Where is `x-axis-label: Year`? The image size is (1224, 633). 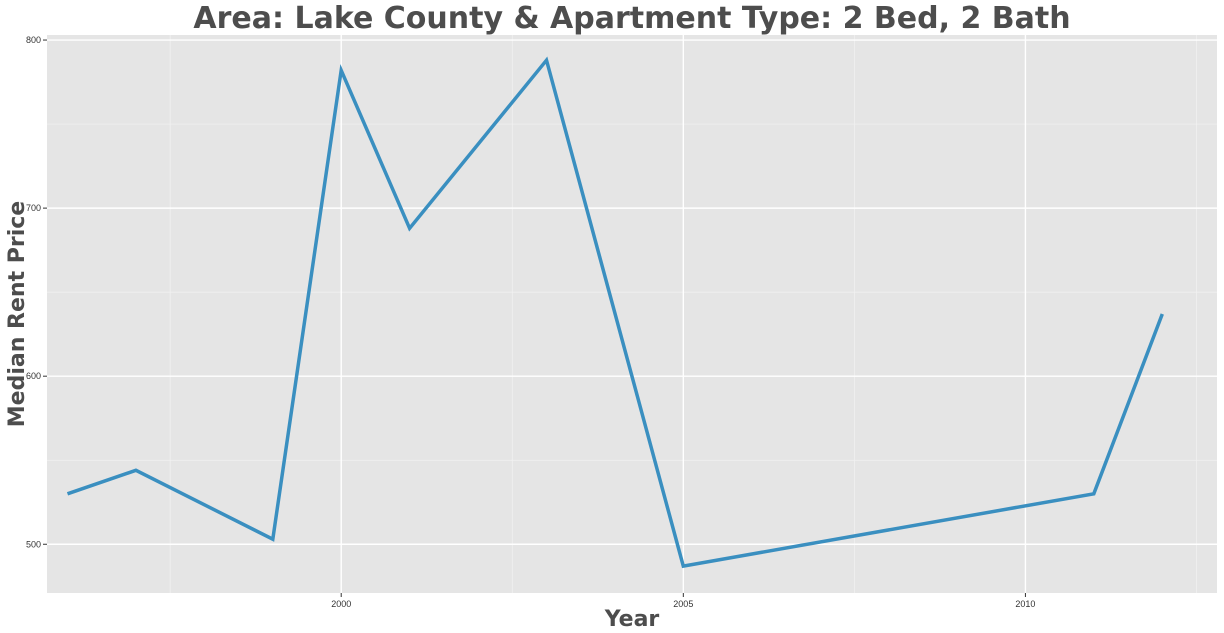
x-axis-label: Year is located at coordinates (632, 619).